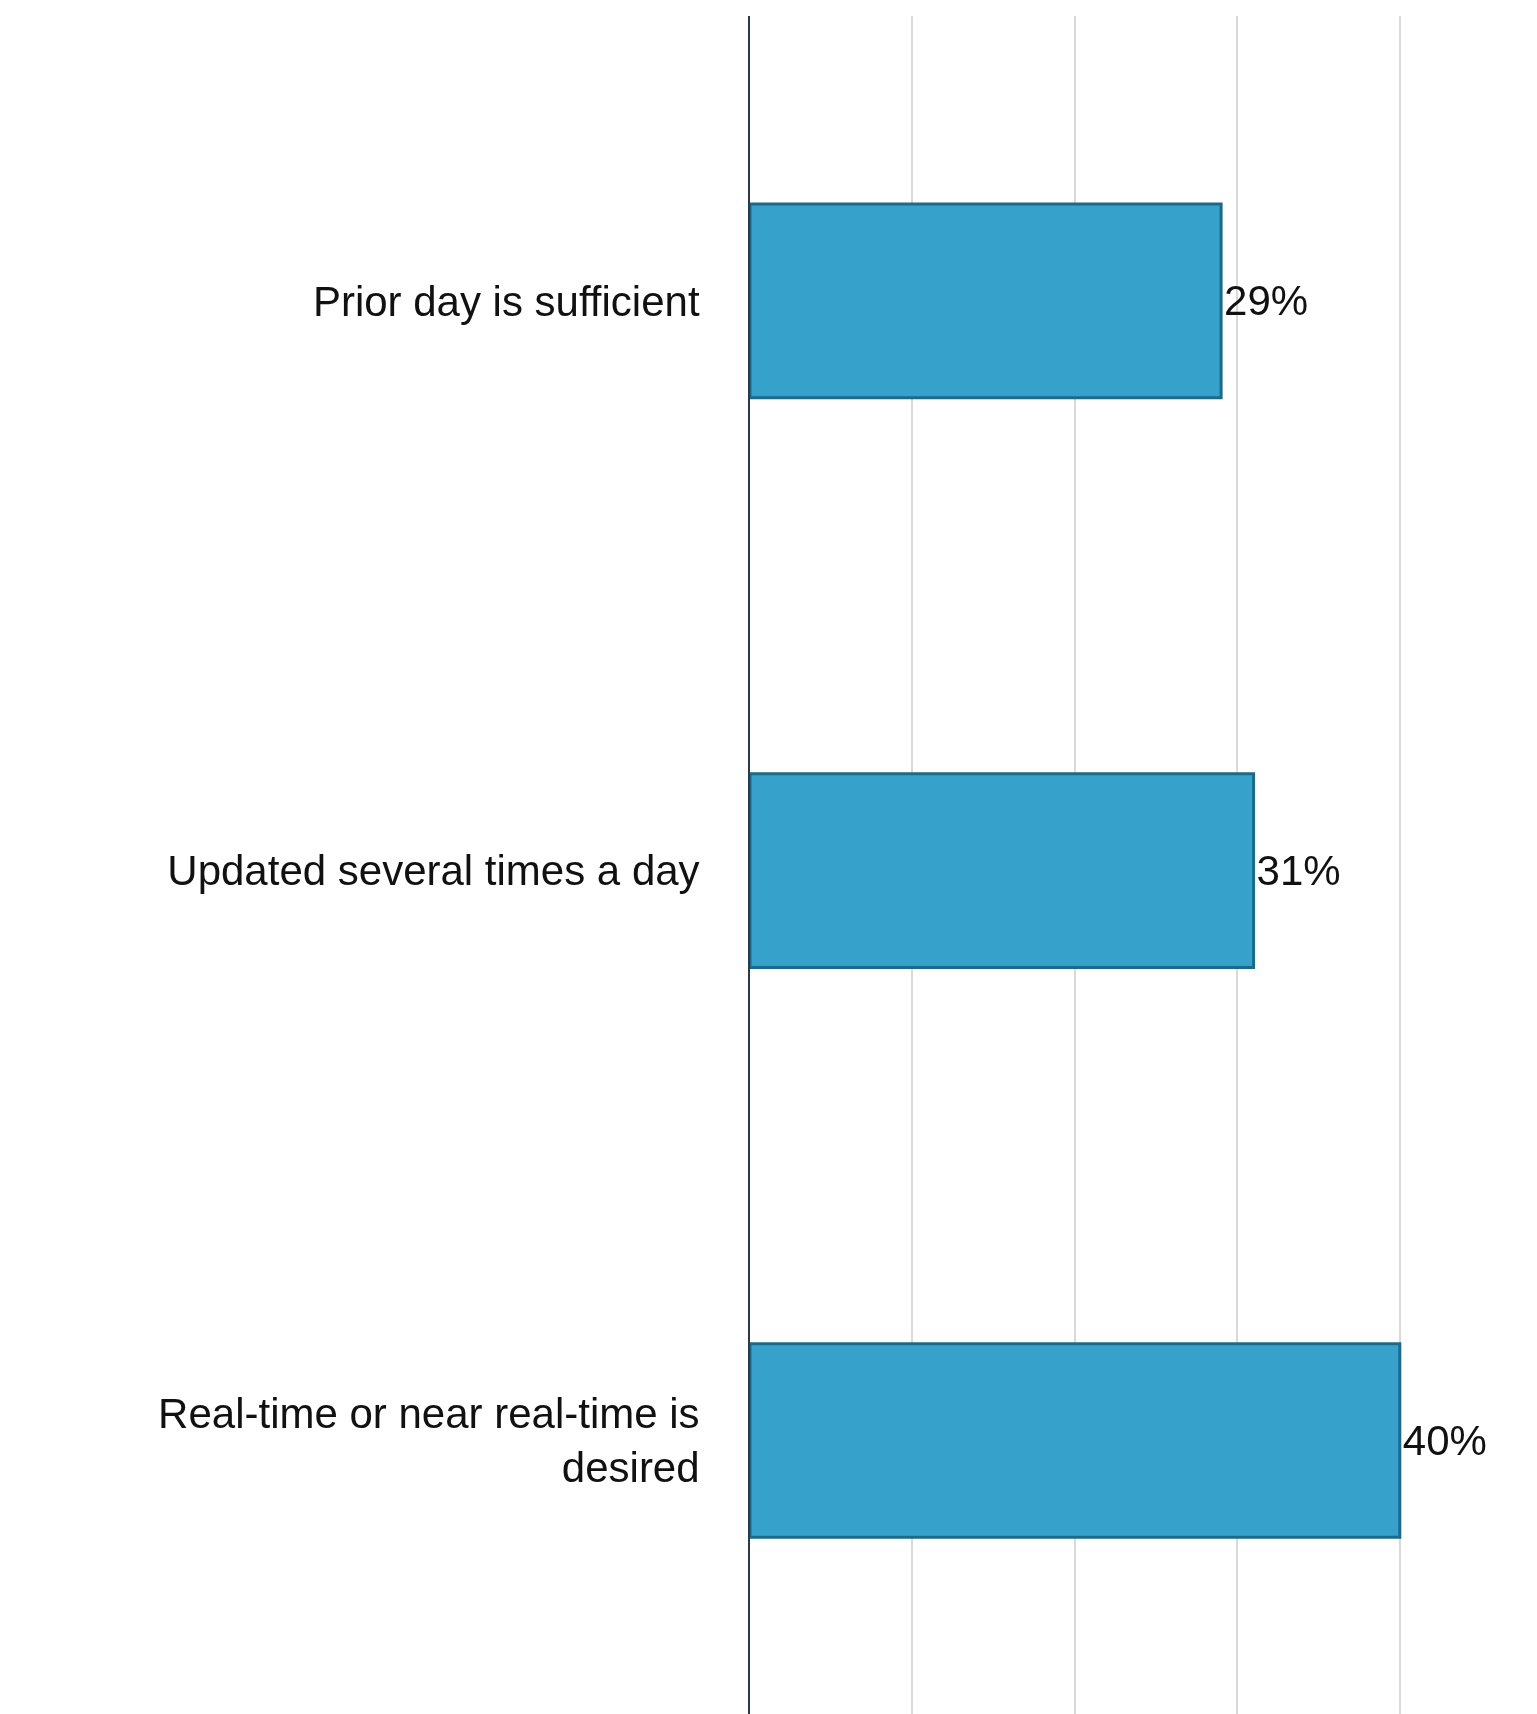 Image resolution: width=1537 pixels, height=1714 pixels. Describe the element at coordinates (506, 301) in the screenshot. I see `y-tick-label: Prior day is sufficient` at that location.